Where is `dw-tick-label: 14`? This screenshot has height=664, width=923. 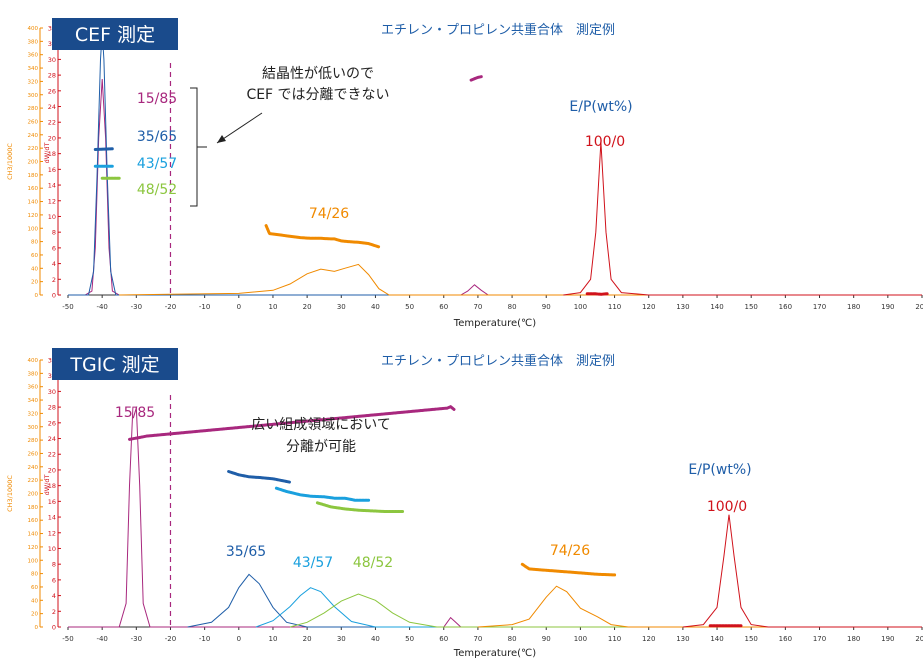 dw-tick-label: 14 is located at coordinates (52, 186).